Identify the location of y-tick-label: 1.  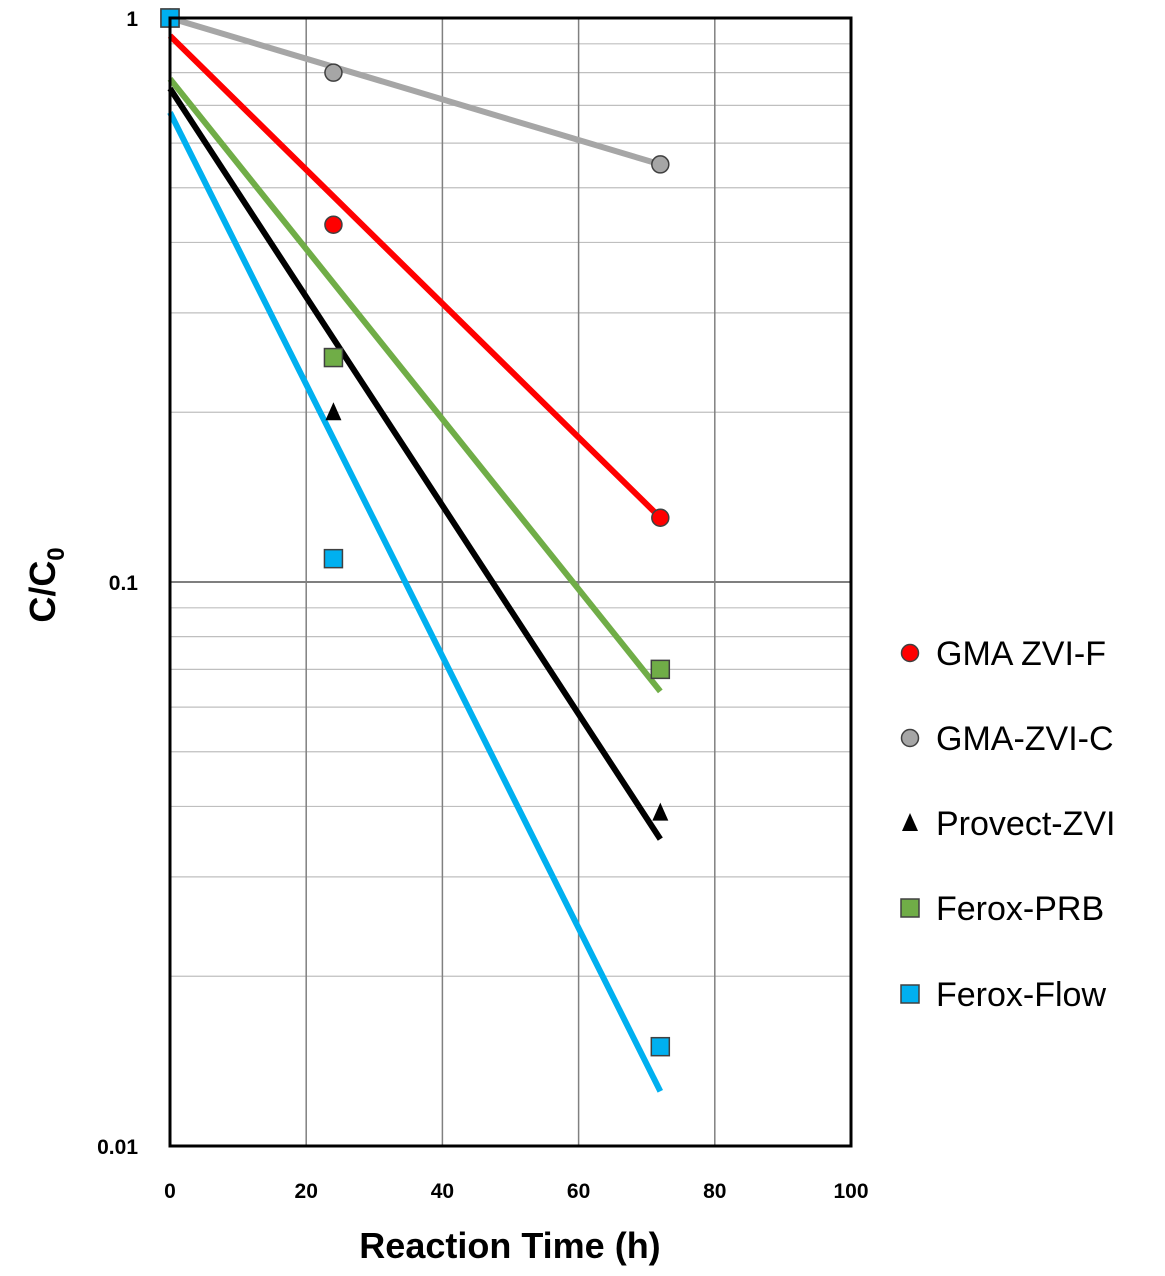
(132, 19).